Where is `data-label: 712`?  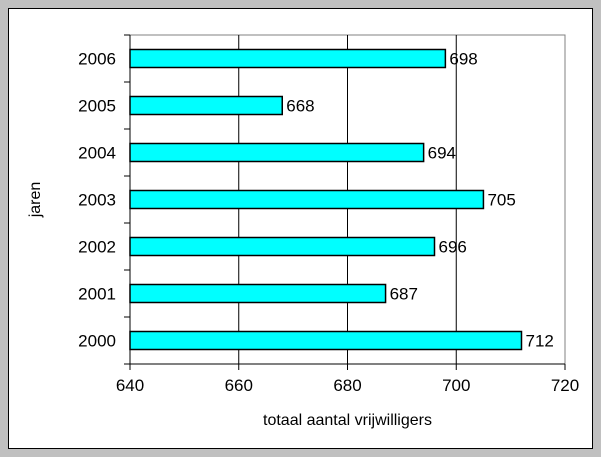
data-label: 712 is located at coordinates (540, 341).